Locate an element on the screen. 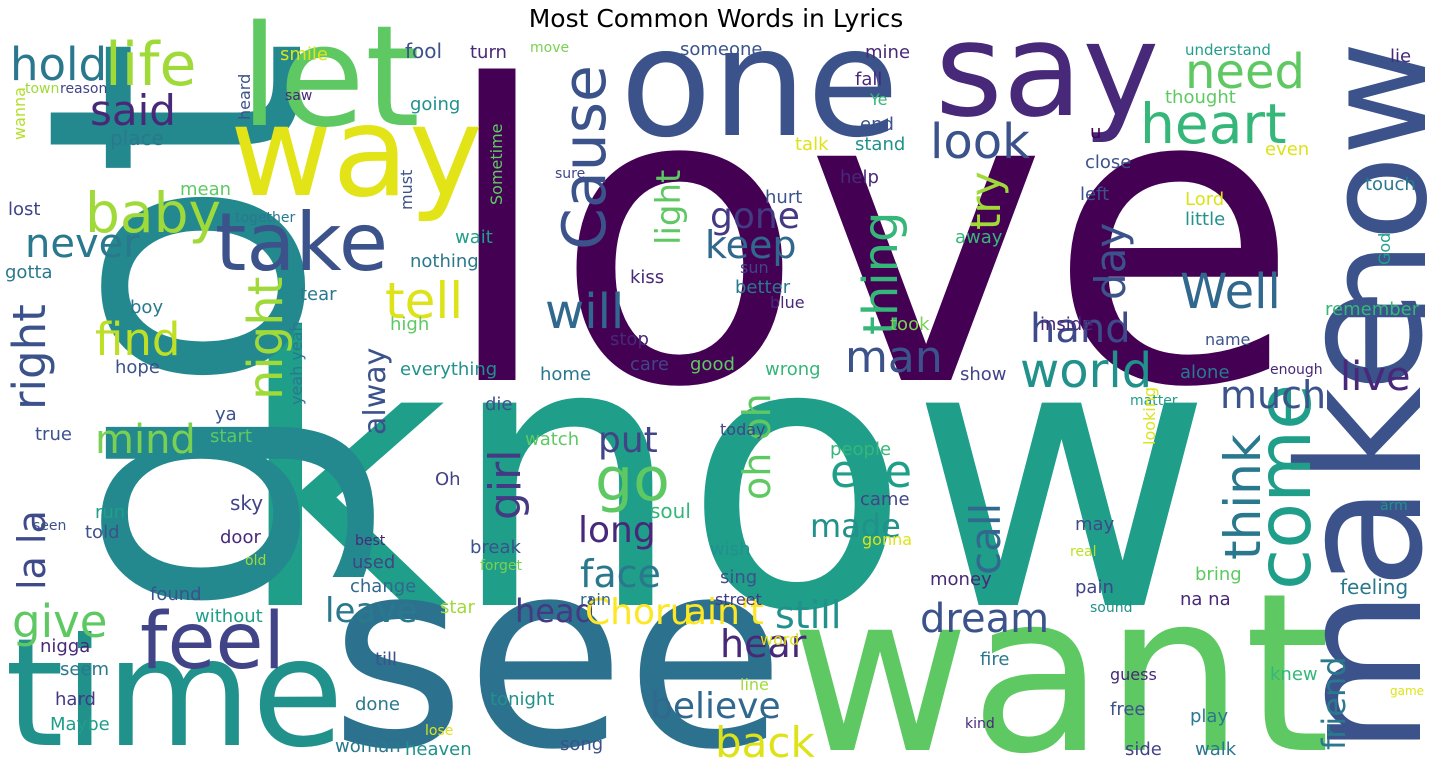 Image resolution: width=1431 pixels, height=763 pixels. word: Lord is located at coordinates (1204, 199).